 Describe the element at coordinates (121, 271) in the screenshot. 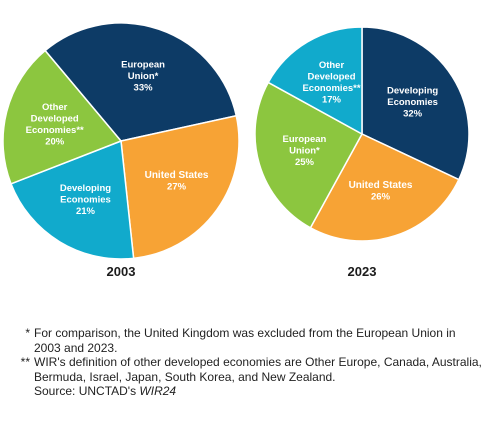

I see `chart-title-2003: 2003` at that location.